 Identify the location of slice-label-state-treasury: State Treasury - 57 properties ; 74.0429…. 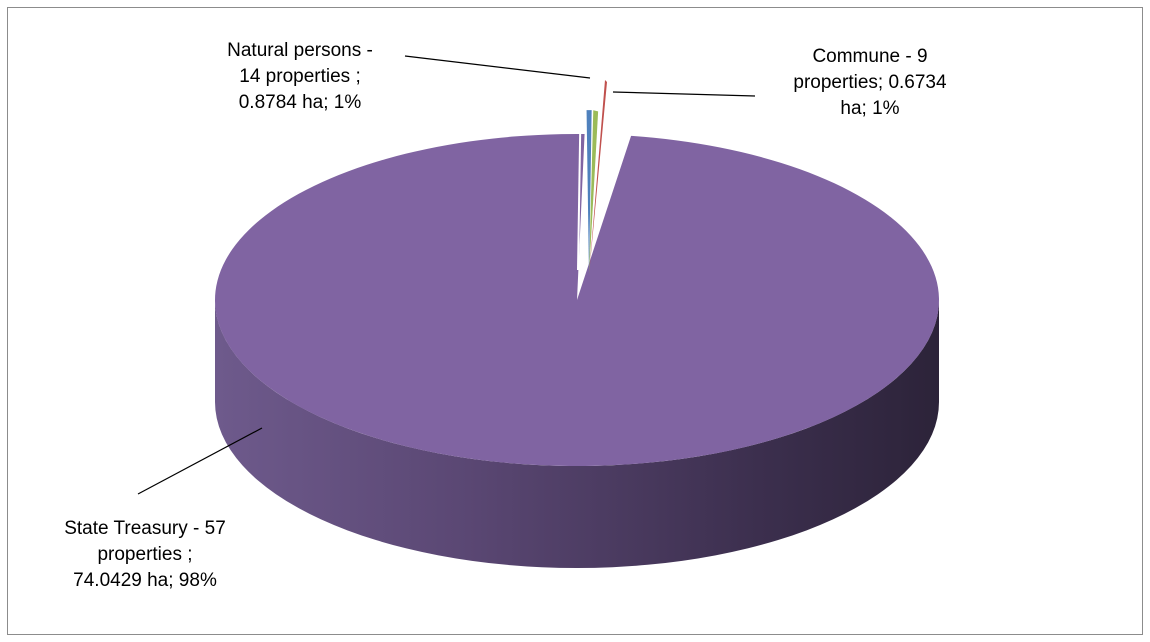
(145, 555).